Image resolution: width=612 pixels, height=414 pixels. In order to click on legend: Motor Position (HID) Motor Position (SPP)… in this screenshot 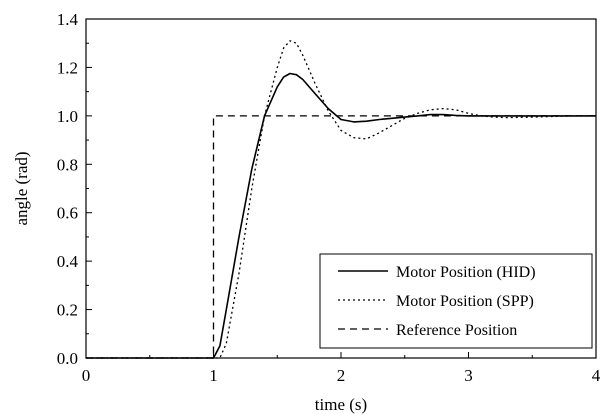, I will do `click(456, 301)`.